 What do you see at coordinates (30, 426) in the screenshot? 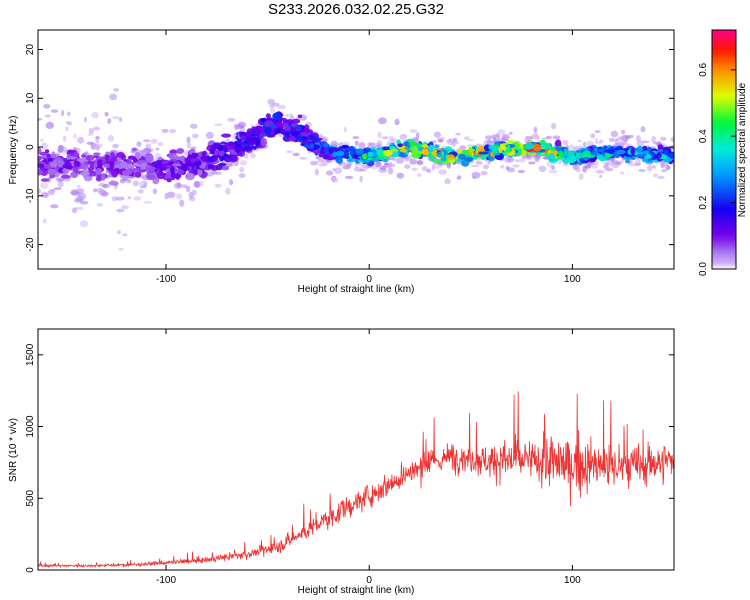
I see `y-tick-label: 1000` at bounding box center [30, 426].